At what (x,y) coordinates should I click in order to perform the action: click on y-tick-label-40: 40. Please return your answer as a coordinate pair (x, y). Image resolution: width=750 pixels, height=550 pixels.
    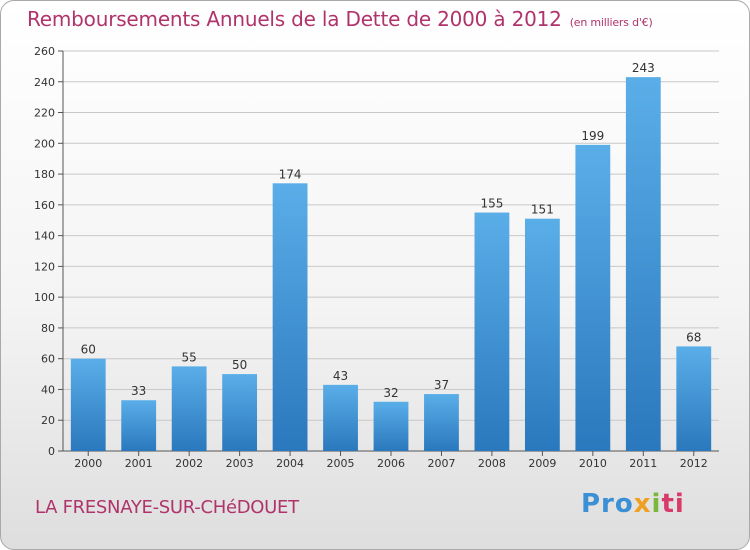
    Looking at the image, I should click on (48, 389).